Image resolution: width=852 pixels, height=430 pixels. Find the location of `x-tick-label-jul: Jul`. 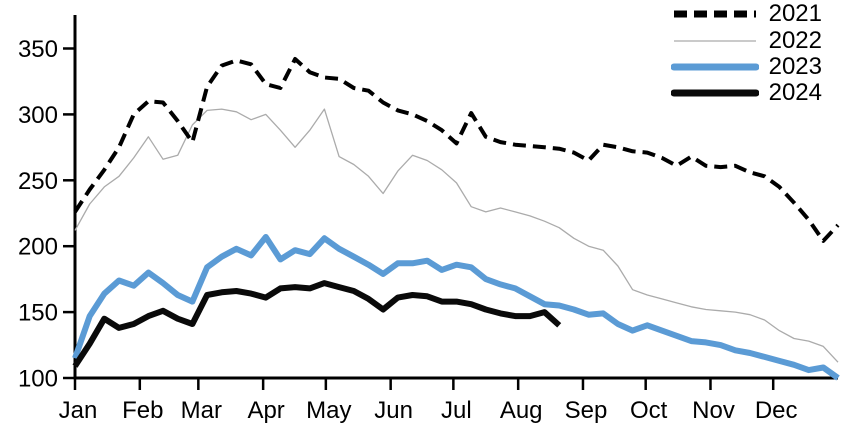

x-tick-label-jul: Jul is located at coordinates (456, 410).